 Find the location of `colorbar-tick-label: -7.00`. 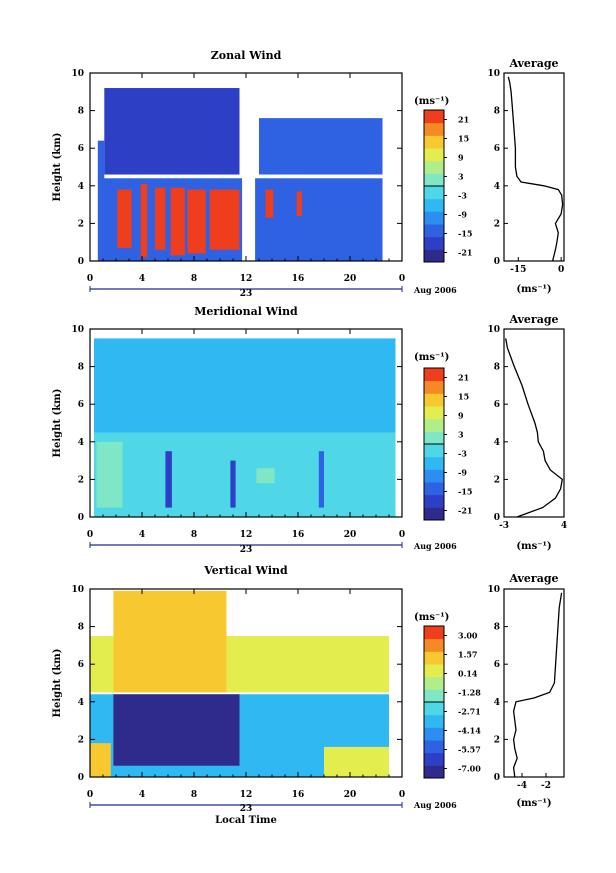

colorbar-tick-label: -7.00 is located at coordinates (469, 769).